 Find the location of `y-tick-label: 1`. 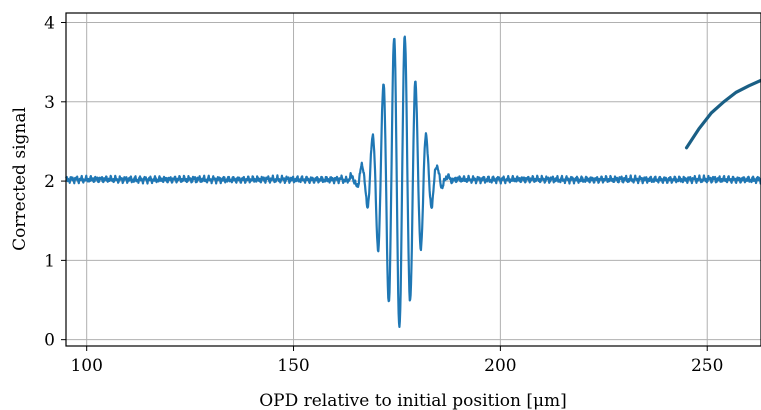

y-tick-label: 1 is located at coordinates (49, 261).